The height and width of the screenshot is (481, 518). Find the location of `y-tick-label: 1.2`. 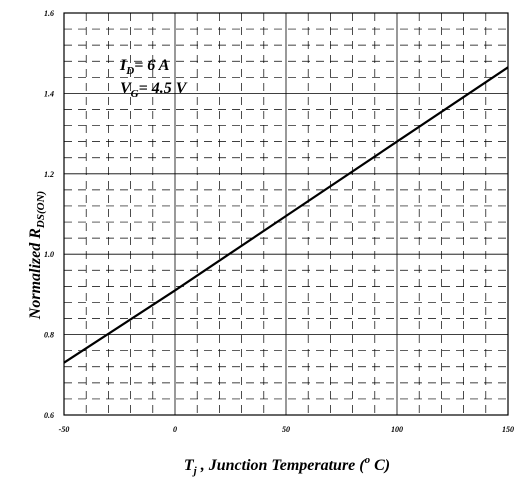

y-tick-label: 1.2 is located at coordinates (49, 174).